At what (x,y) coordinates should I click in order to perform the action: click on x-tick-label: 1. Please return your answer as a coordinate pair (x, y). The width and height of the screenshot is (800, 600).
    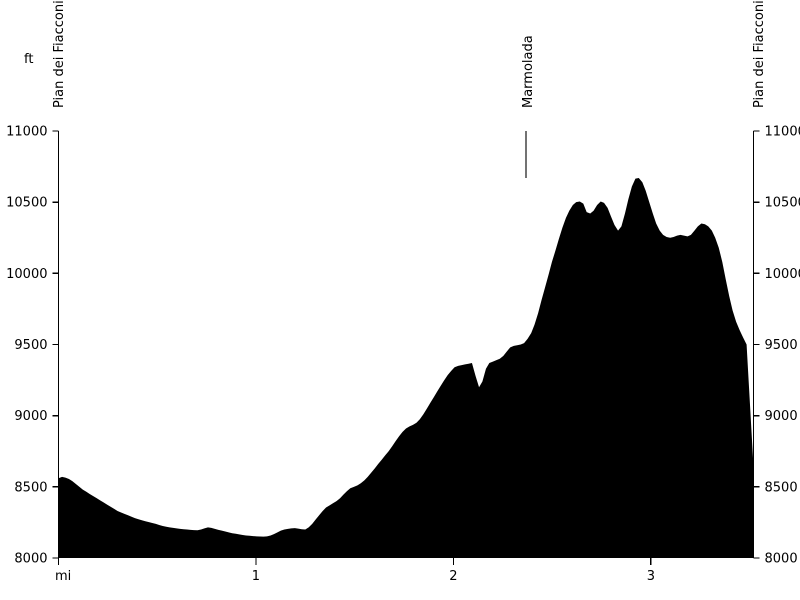
    Looking at the image, I should click on (256, 576).